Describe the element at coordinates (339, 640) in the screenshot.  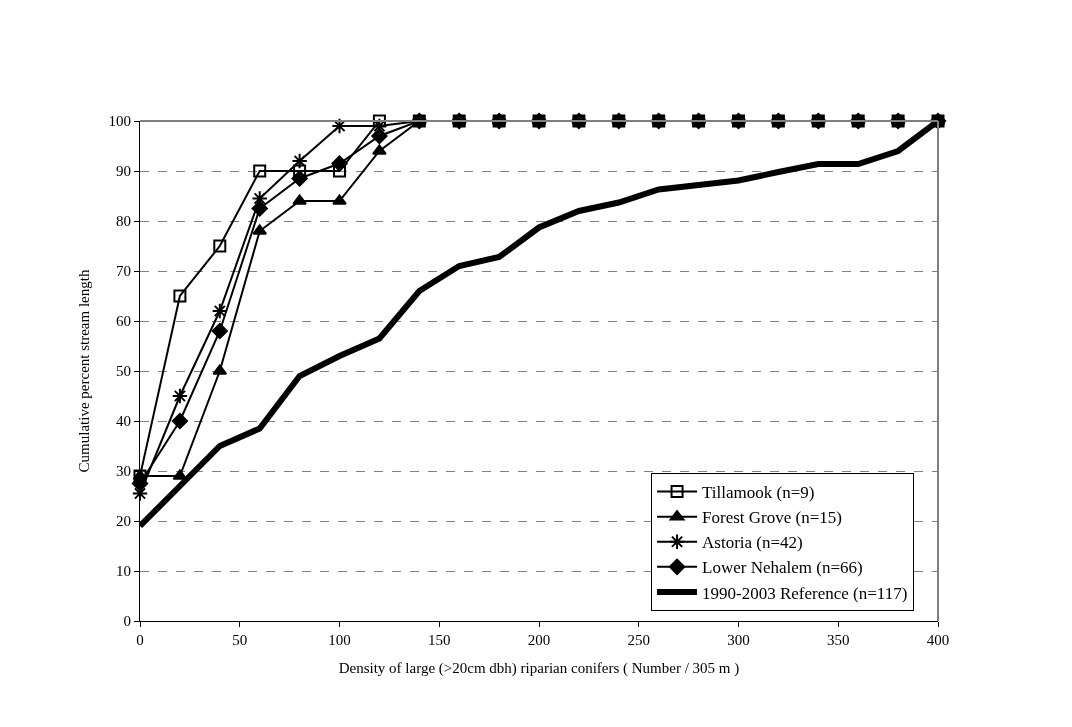
I see `x-tick-label: 100` at that location.